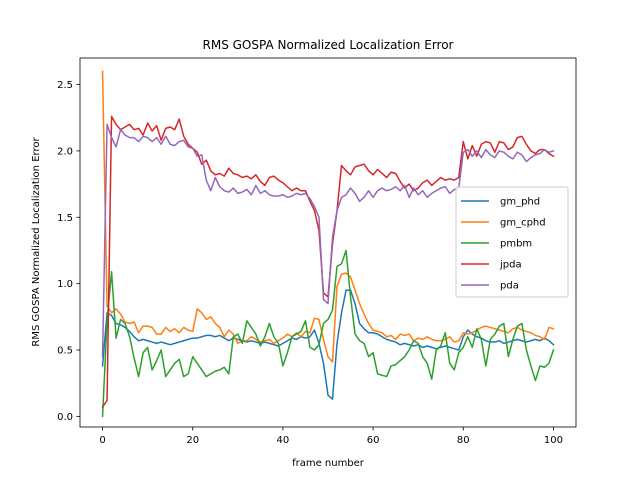 The width and height of the screenshot is (640, 480). What do you see at coordinates (36, 242) in the screenshot?
I see `y-axis-label: RMS GOSPA Normalized Localization Error` at bounding box center [36, 242].